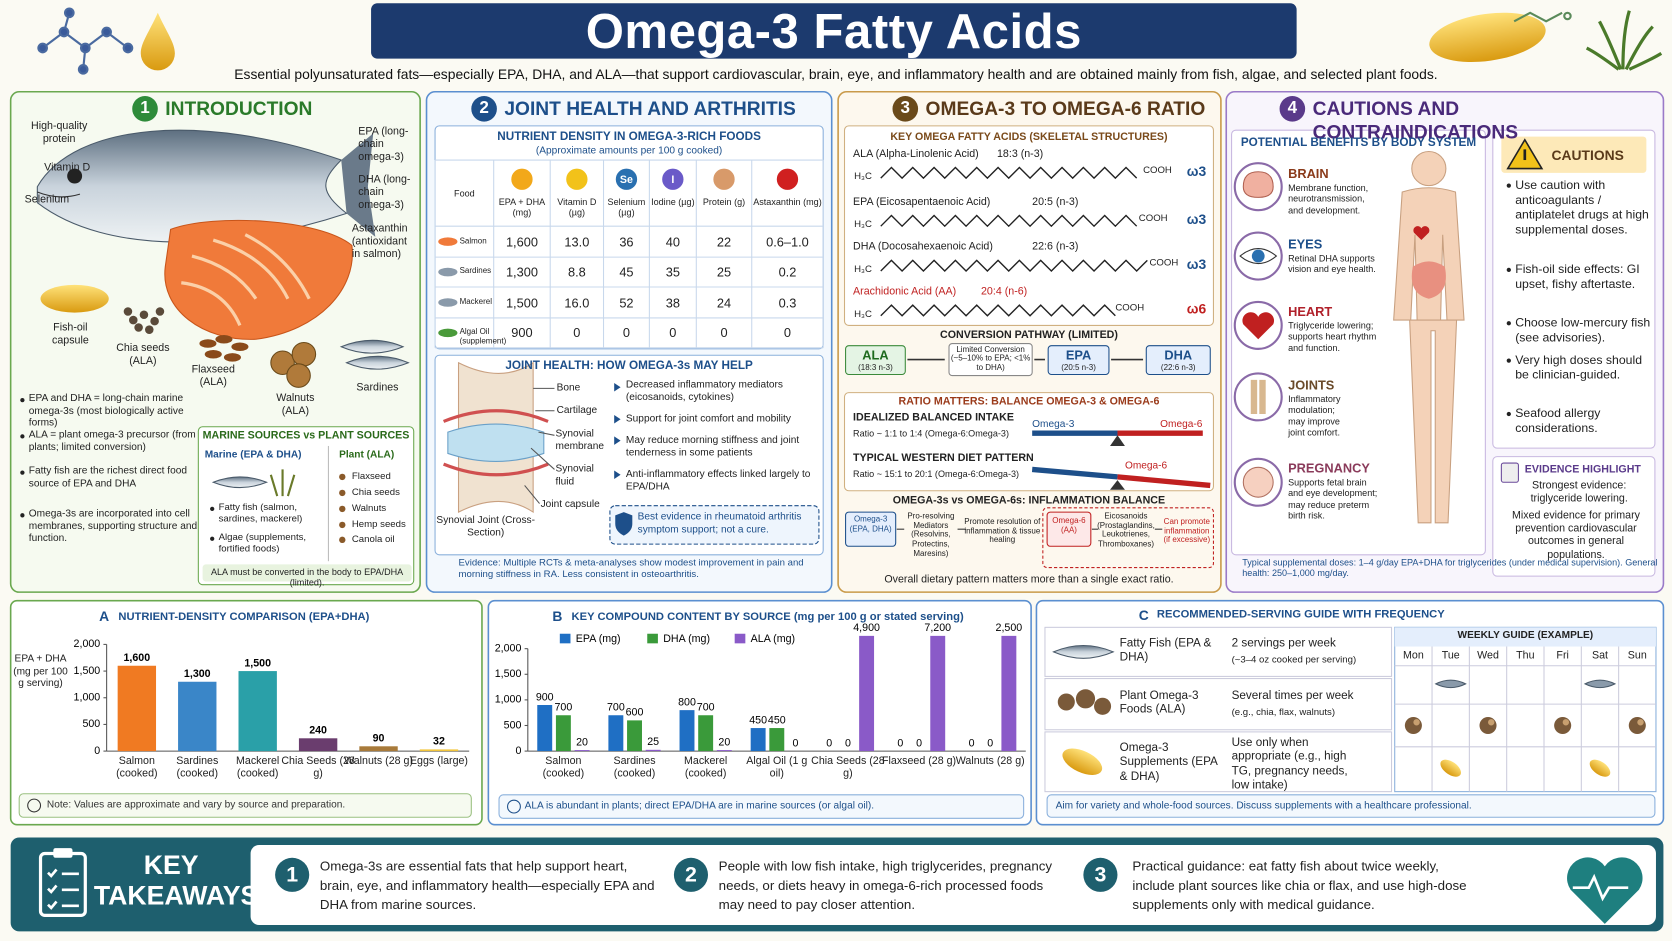 Image resolution: width=1672 pixels, height=941 pixels. I want to click on joint-art-shape-shape, so click(617, 440).